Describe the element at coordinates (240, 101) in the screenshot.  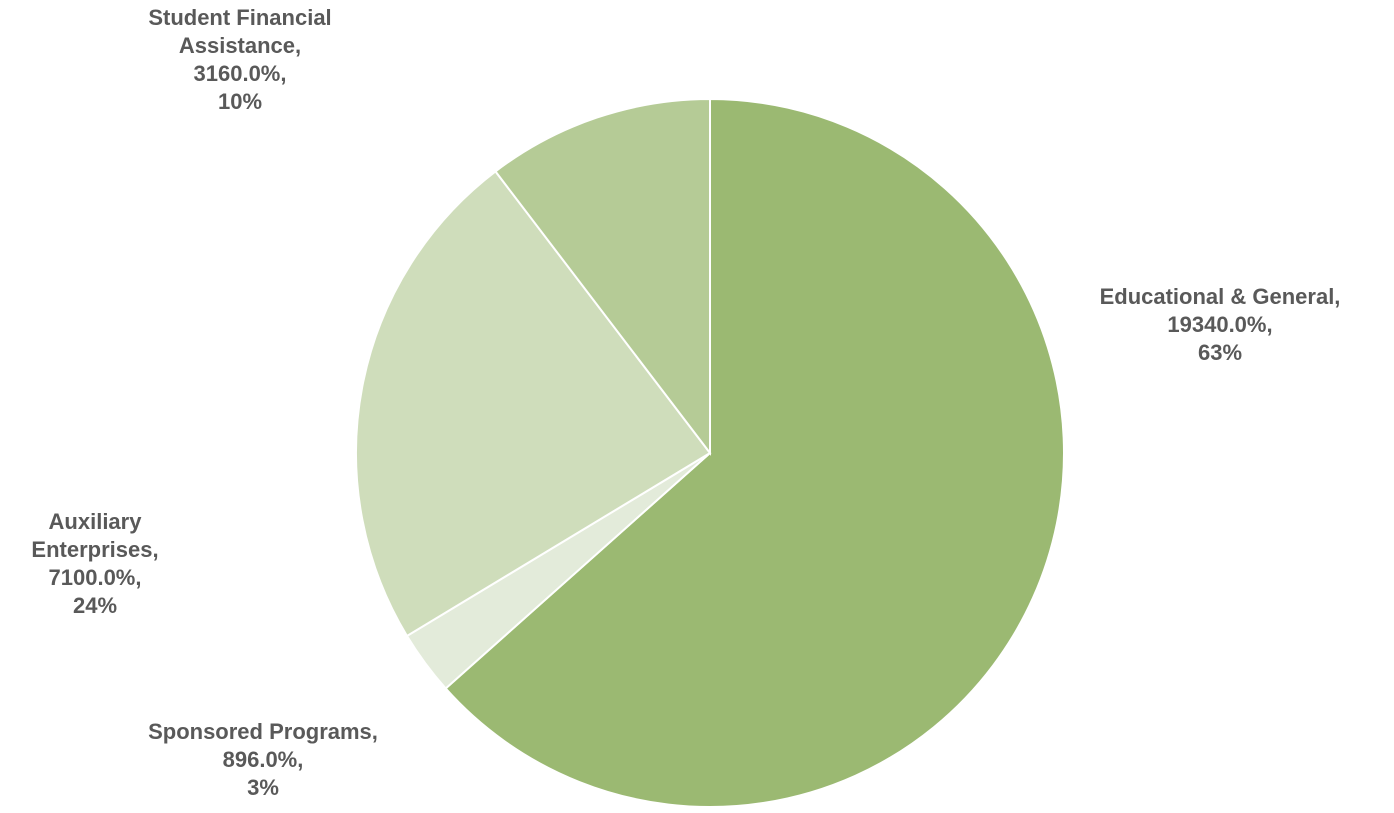
I see `label-percent: 10%` at that location.